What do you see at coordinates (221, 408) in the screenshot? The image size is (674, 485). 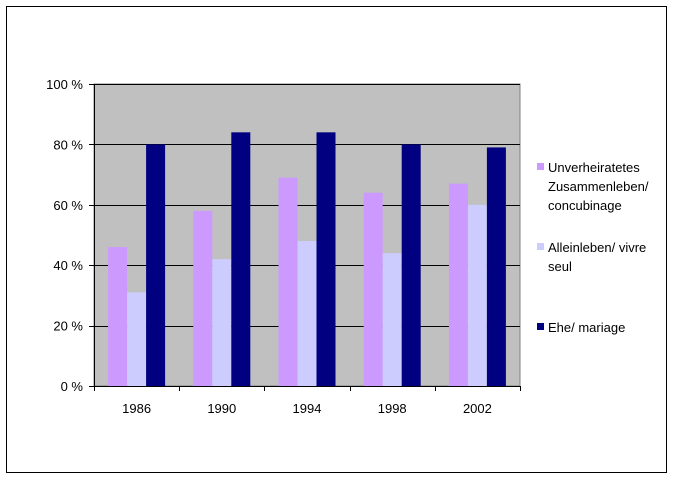 I see `x-tick-label: 1990` at bounding box center [221, 408].